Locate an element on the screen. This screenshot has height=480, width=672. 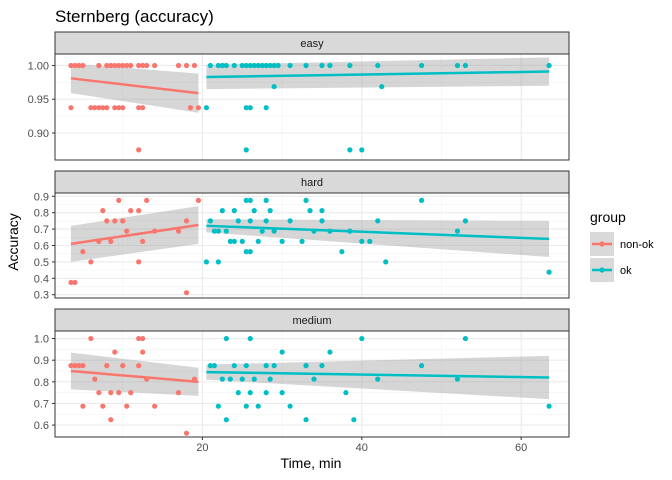
facet-strip-label: hard is located at coordinates (312, 183).